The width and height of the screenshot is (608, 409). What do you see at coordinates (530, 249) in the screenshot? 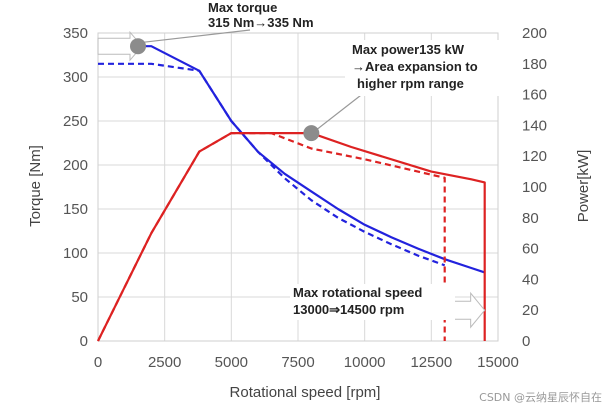
I see `y-right-tick-label: 60` at bounding box center [530, 249].